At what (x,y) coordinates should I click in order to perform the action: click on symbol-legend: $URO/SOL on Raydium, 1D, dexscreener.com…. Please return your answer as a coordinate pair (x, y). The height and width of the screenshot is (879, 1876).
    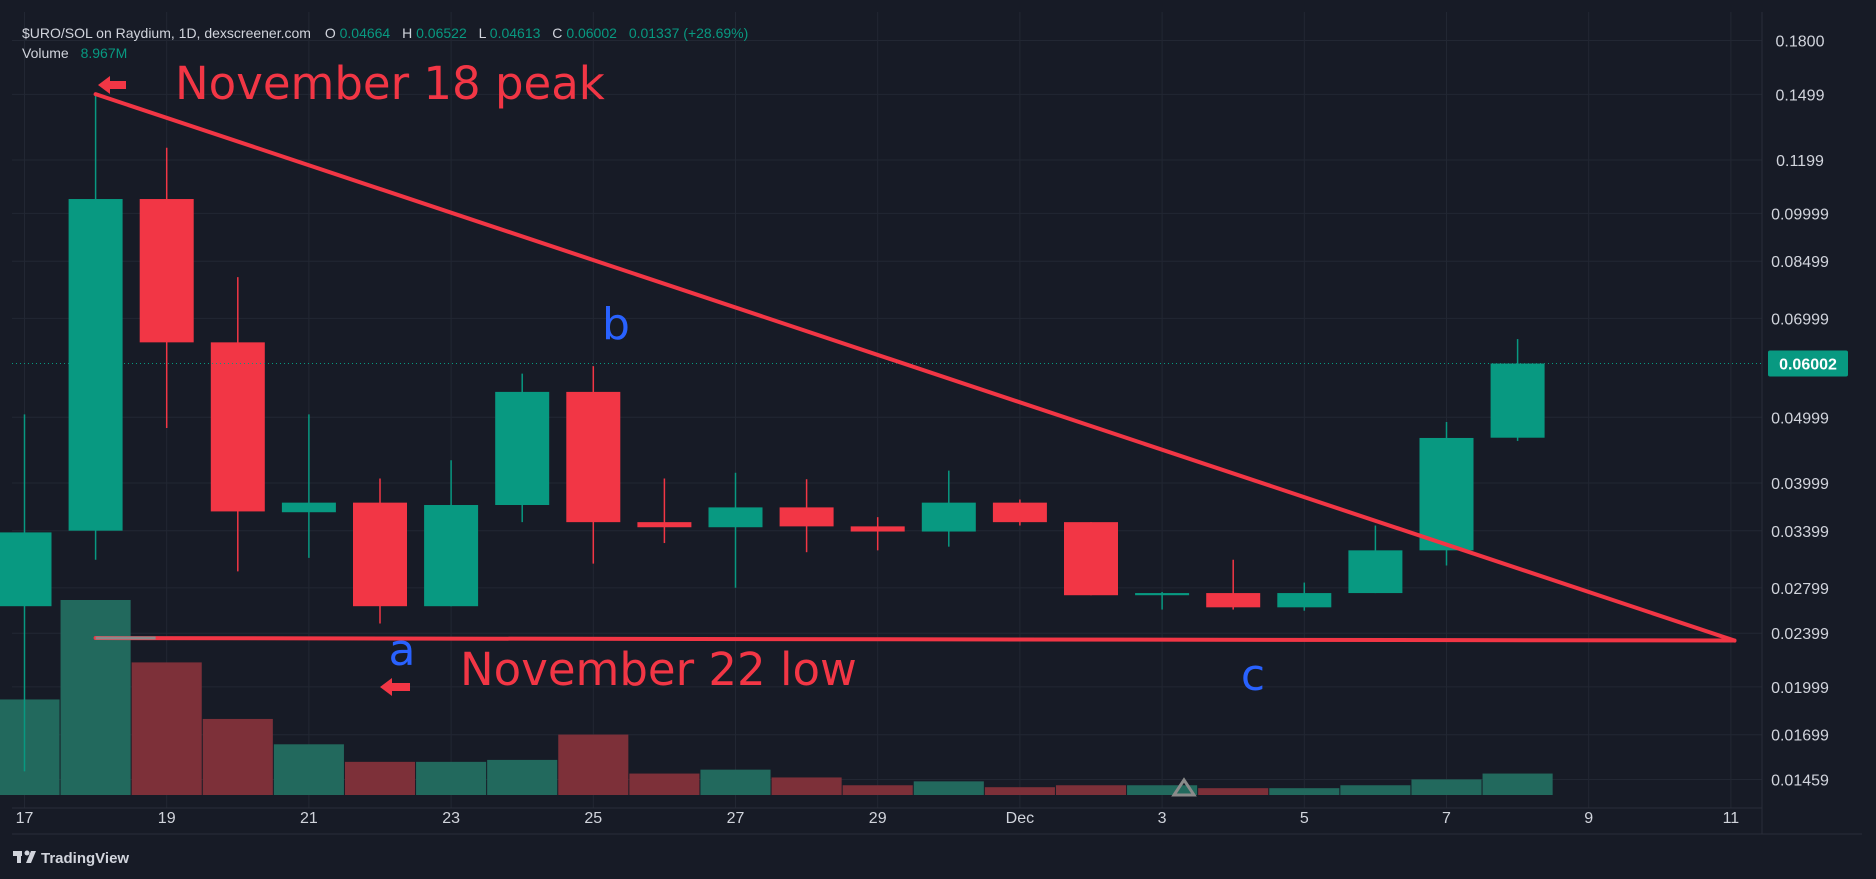
    Looking at the image, I should click on (385, 43).